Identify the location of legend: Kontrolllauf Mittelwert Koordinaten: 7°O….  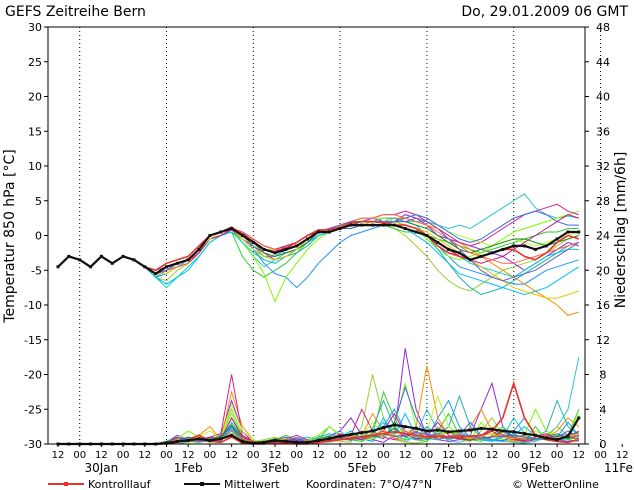
(323, 484).